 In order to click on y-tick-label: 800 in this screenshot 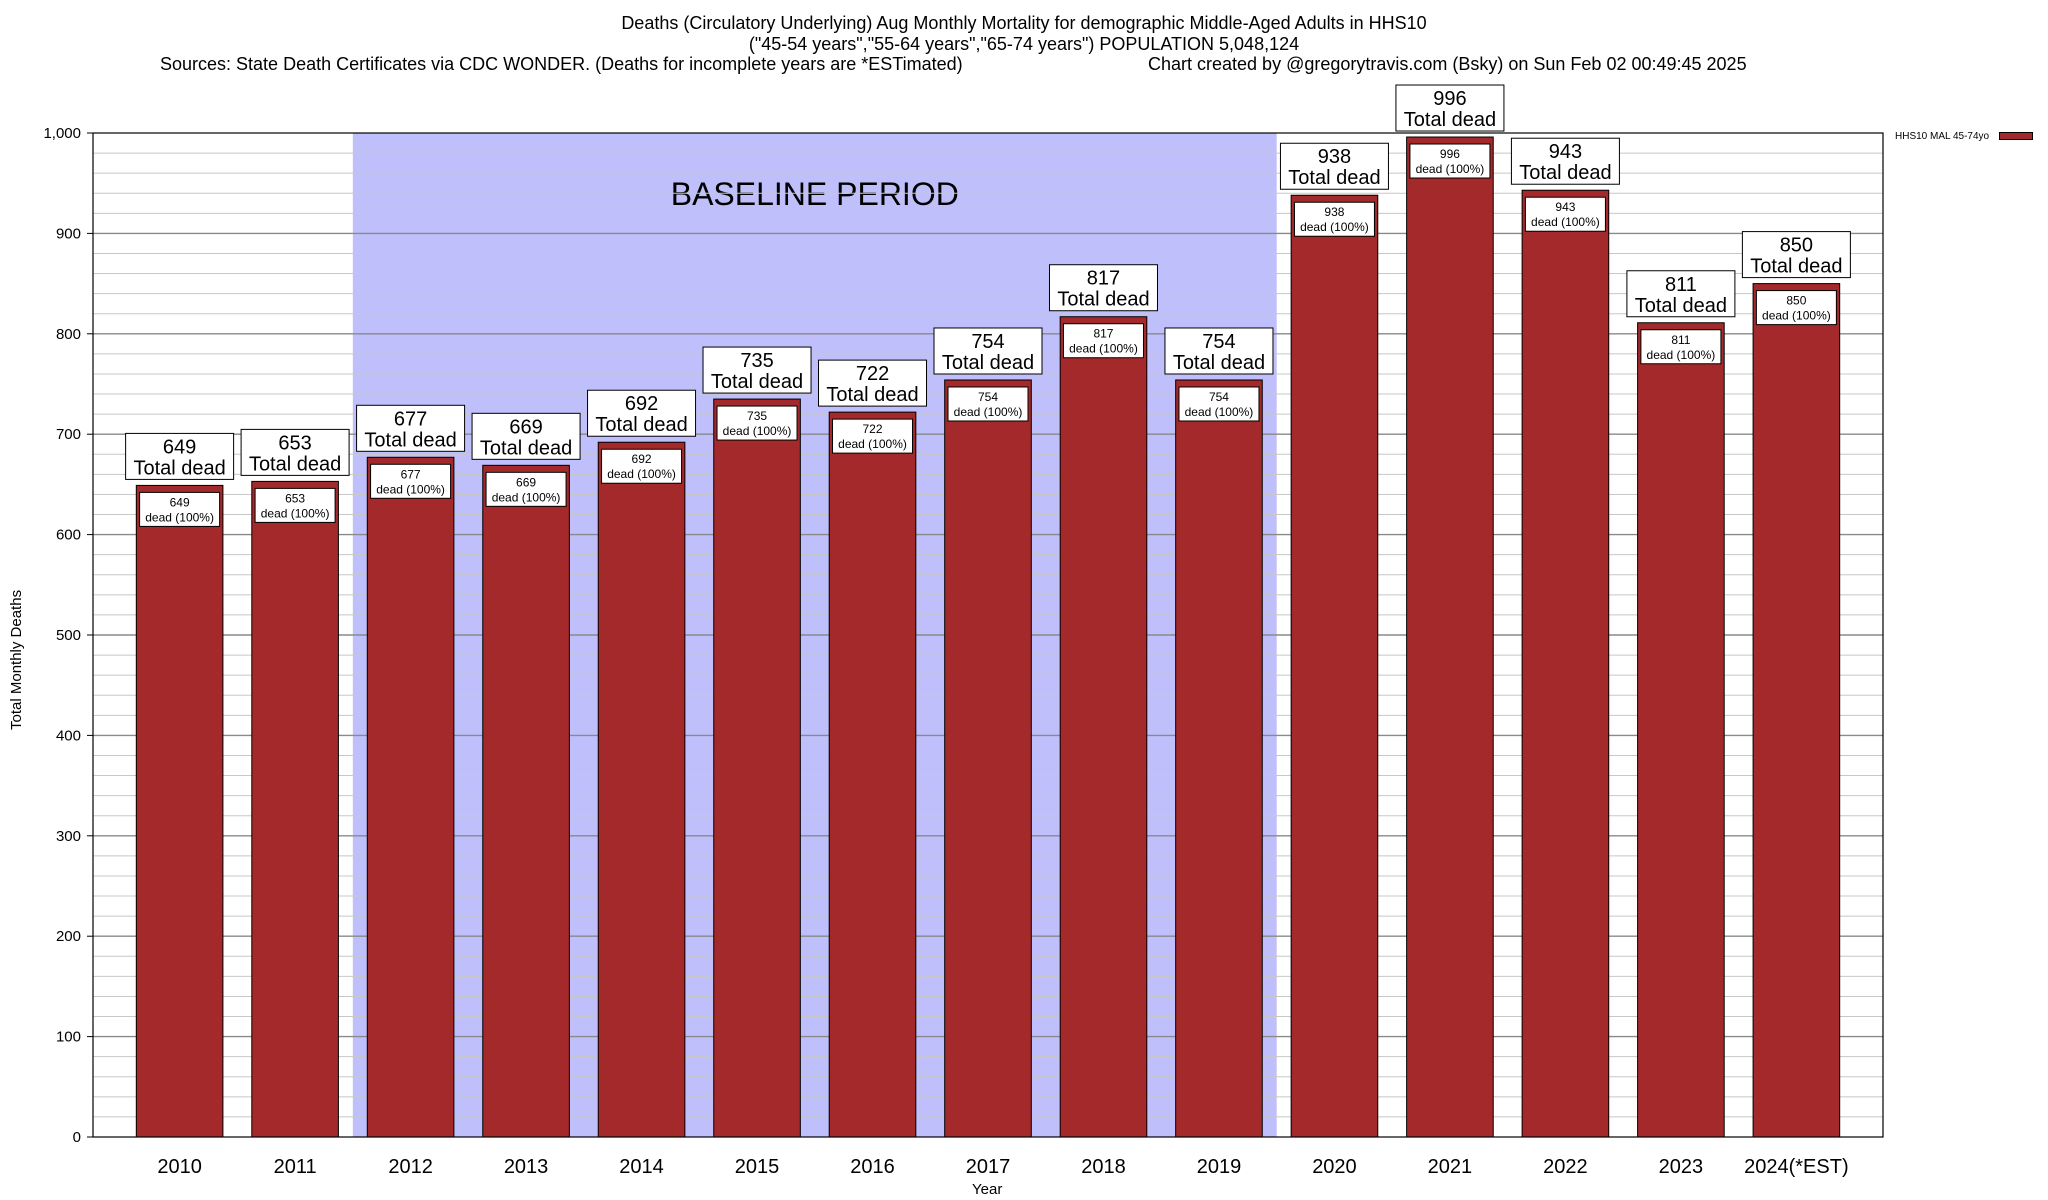, I will do `click(68, 334)`.